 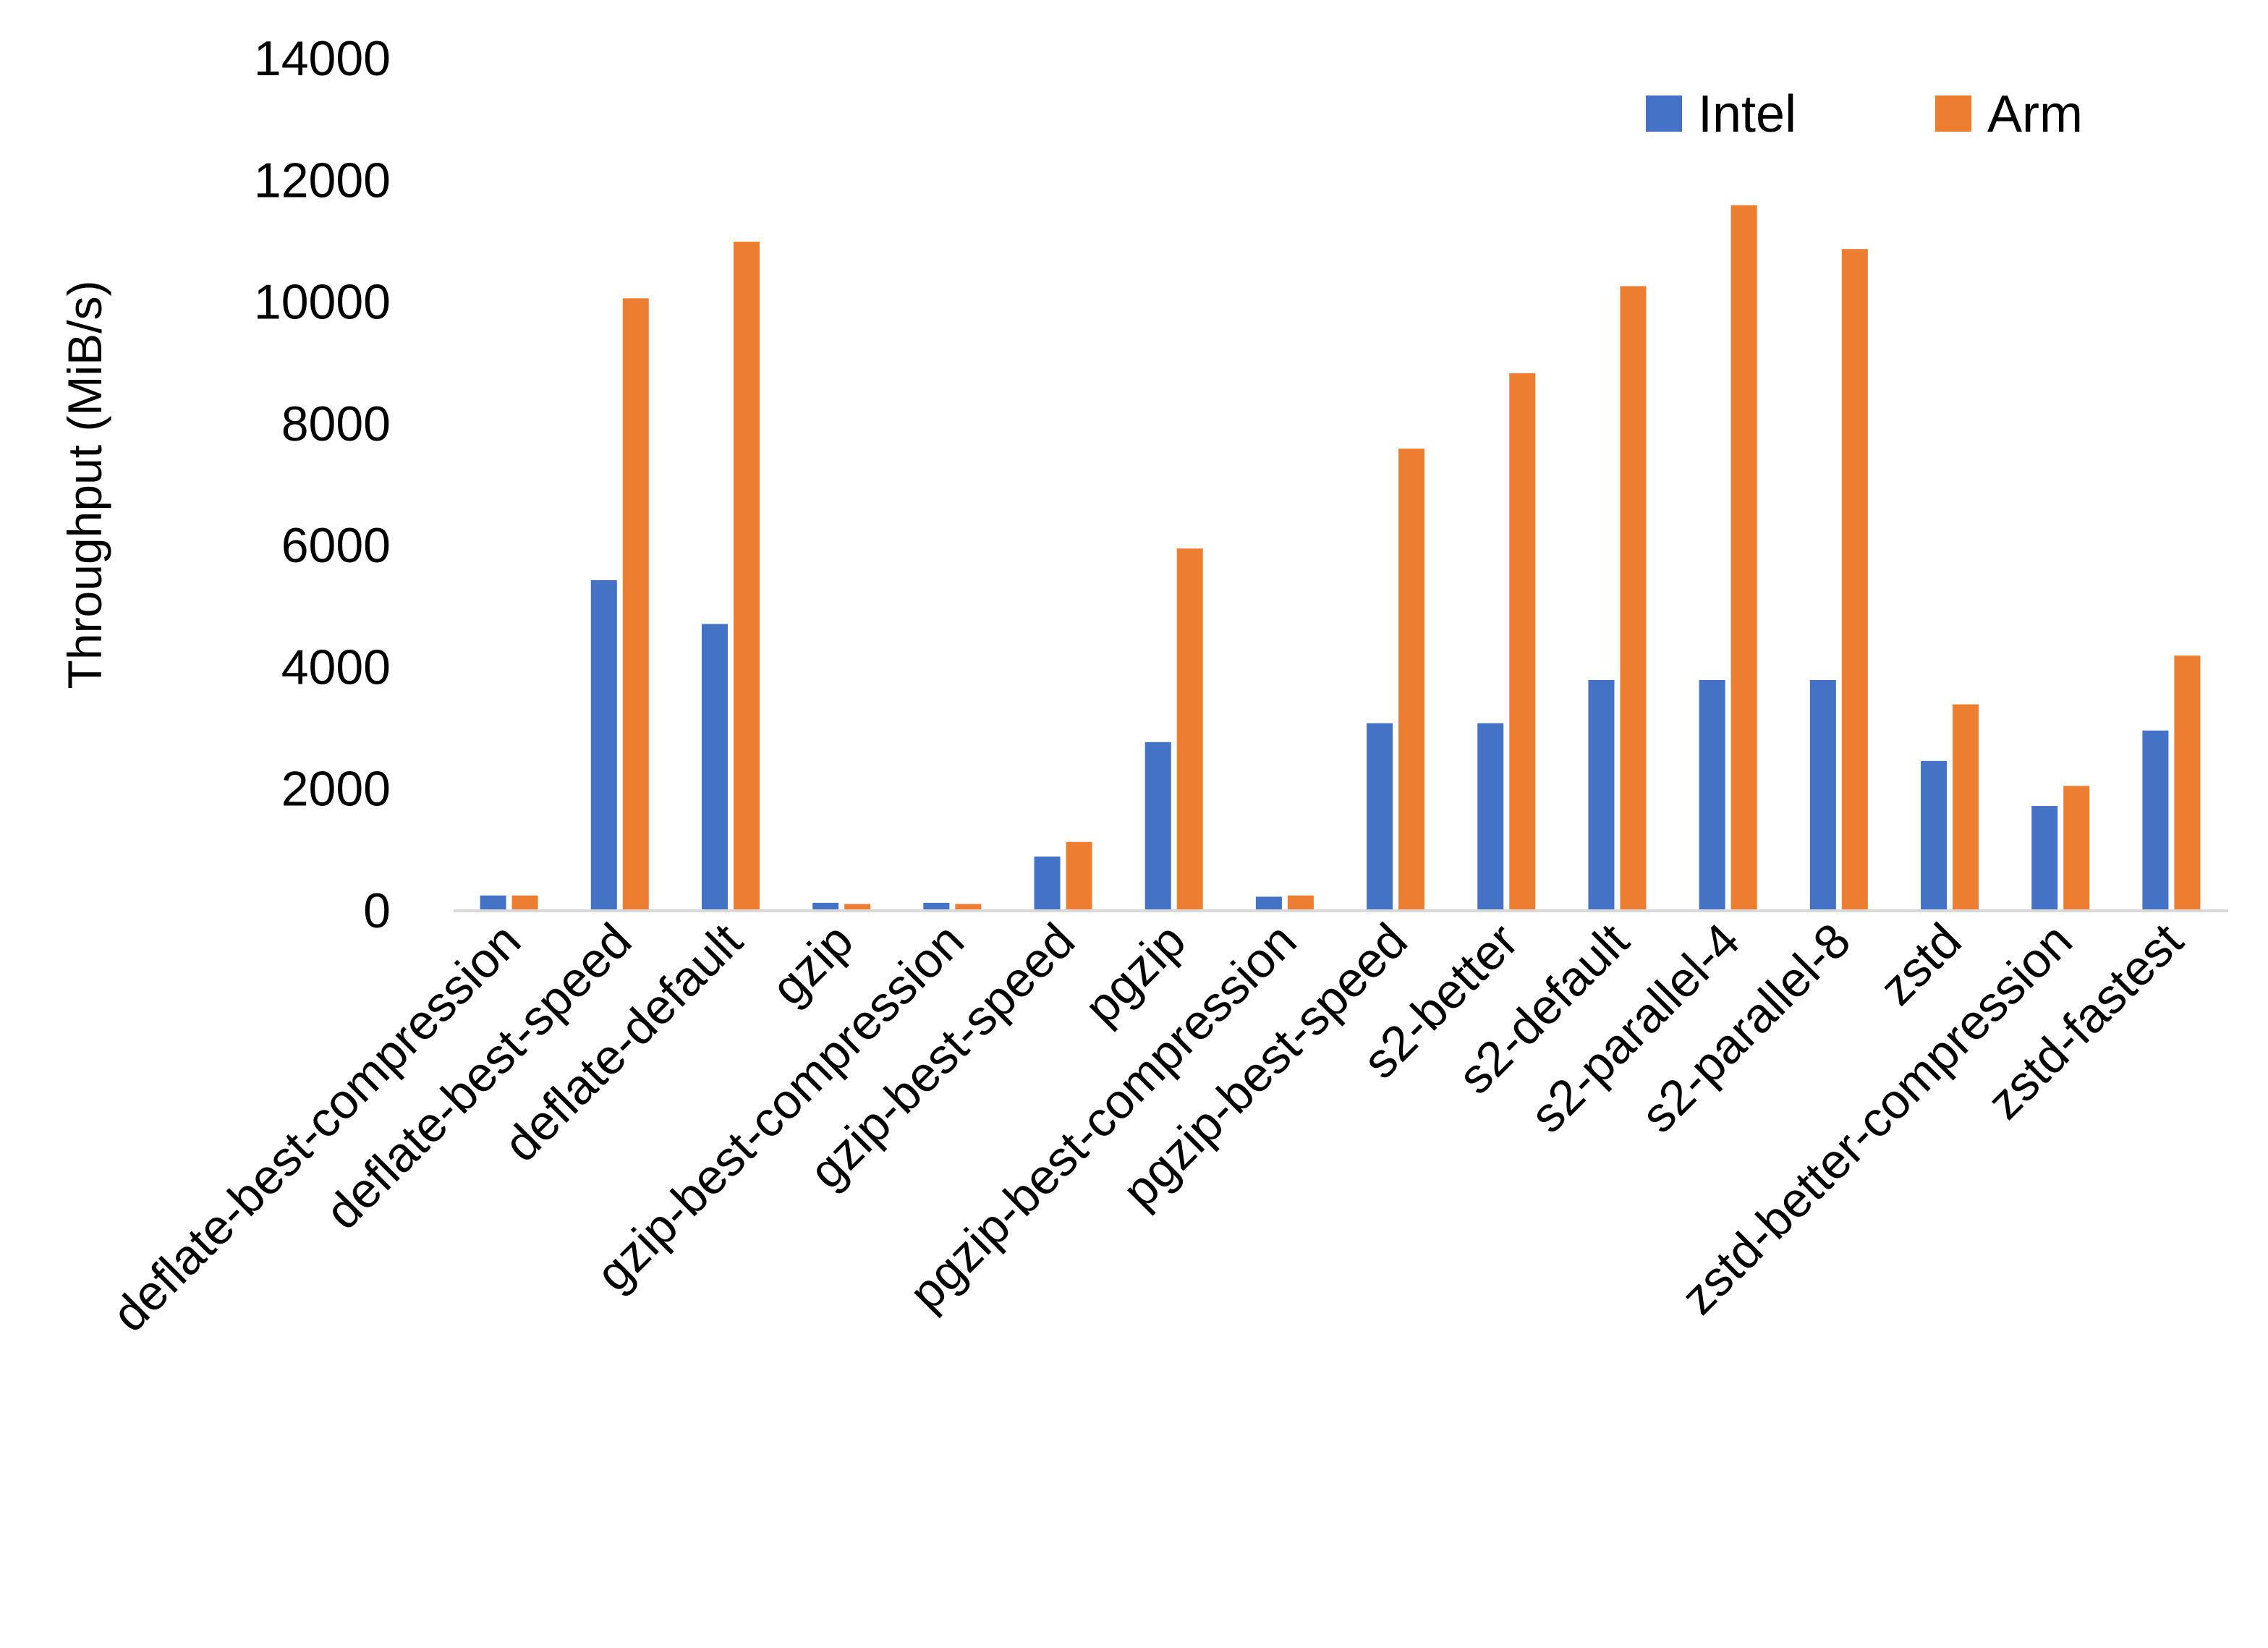 What do you see at coordinates (322, 180) in the screenshot?
I see `y-tick-label: 12000` at bounding box center [322, 180].